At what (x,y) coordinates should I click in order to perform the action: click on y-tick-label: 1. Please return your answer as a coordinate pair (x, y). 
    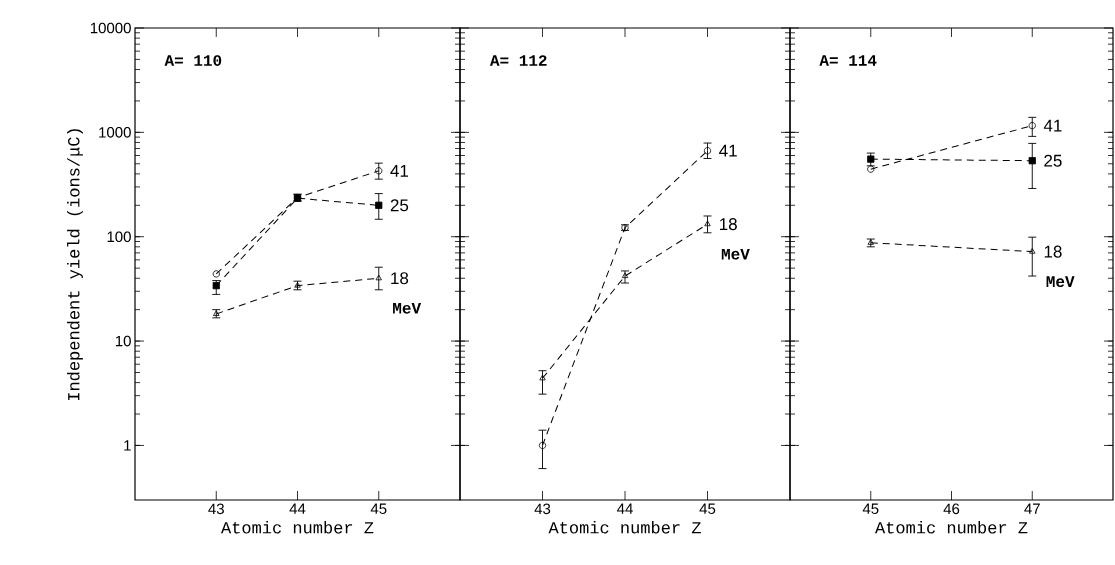
    Looking at the image, I should click on (127, 445).